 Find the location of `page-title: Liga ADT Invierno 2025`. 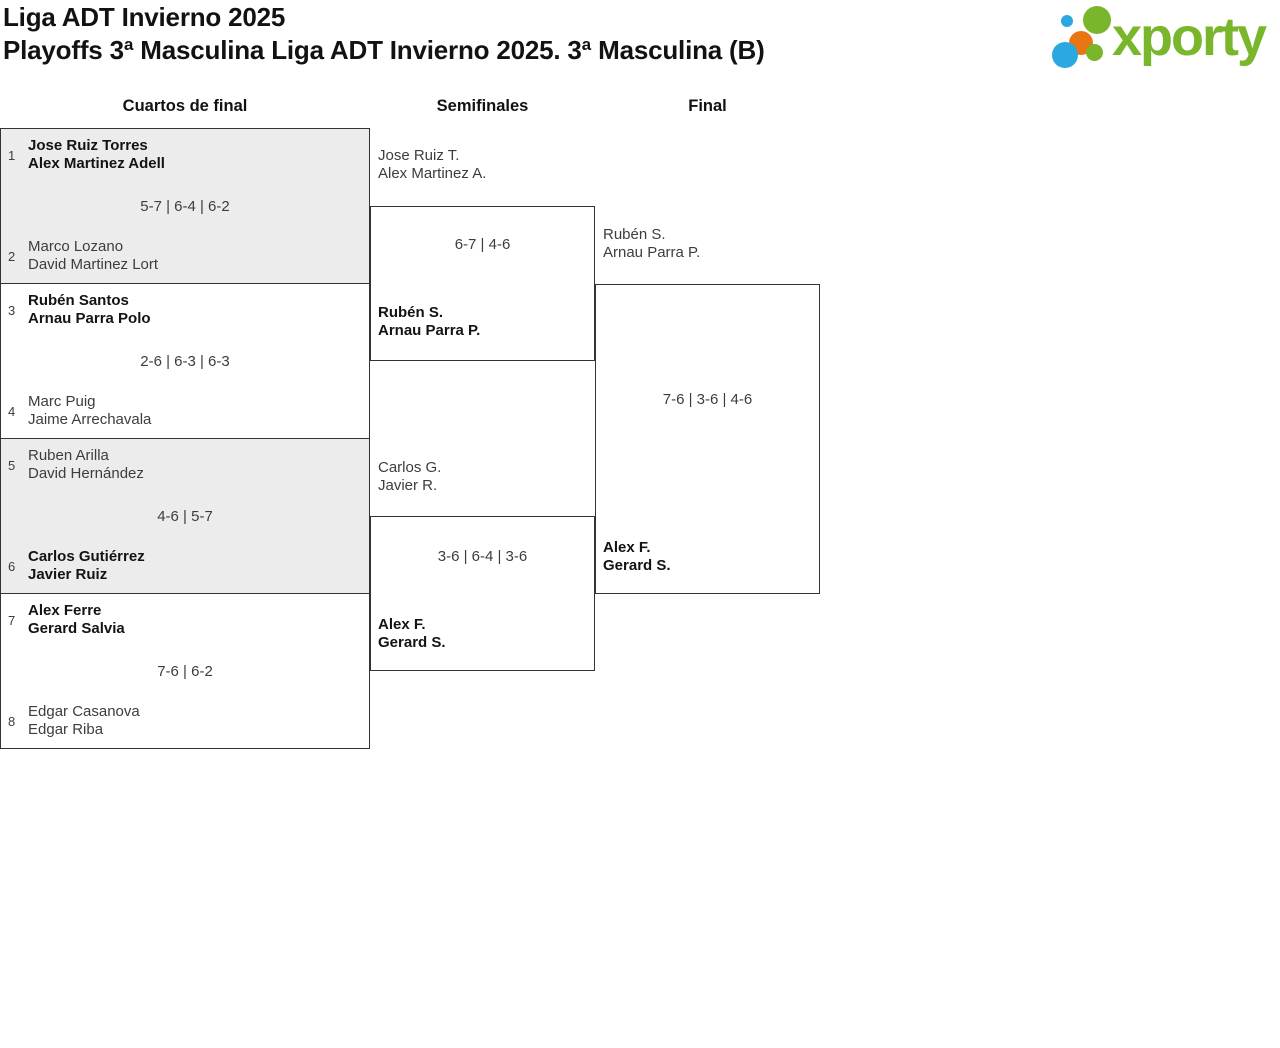

page-title: Liga ADT Invierno 2025 is located at coordinates (144, 17).